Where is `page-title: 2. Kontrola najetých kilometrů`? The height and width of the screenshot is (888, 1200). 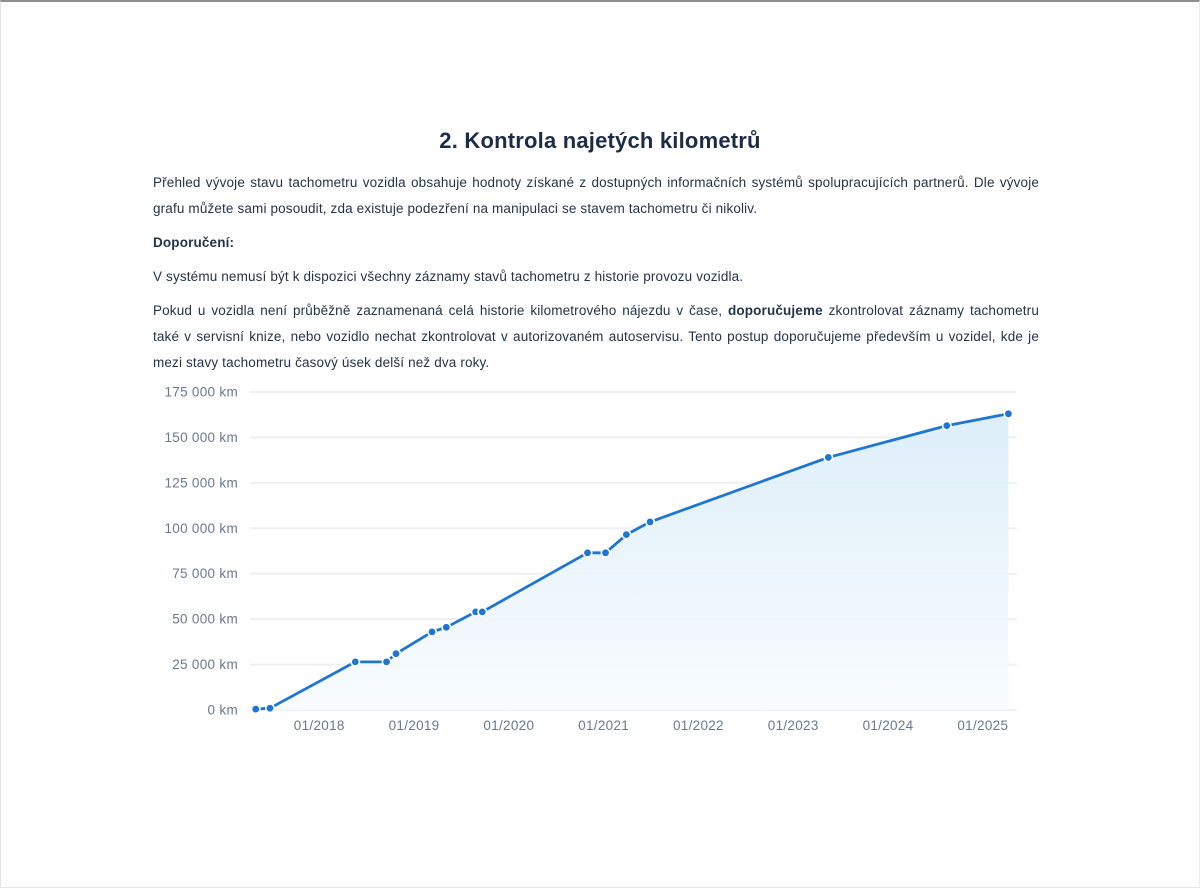 page-title: 2. Kontrola najetých kilometrů is located at coordinates (600, 140).